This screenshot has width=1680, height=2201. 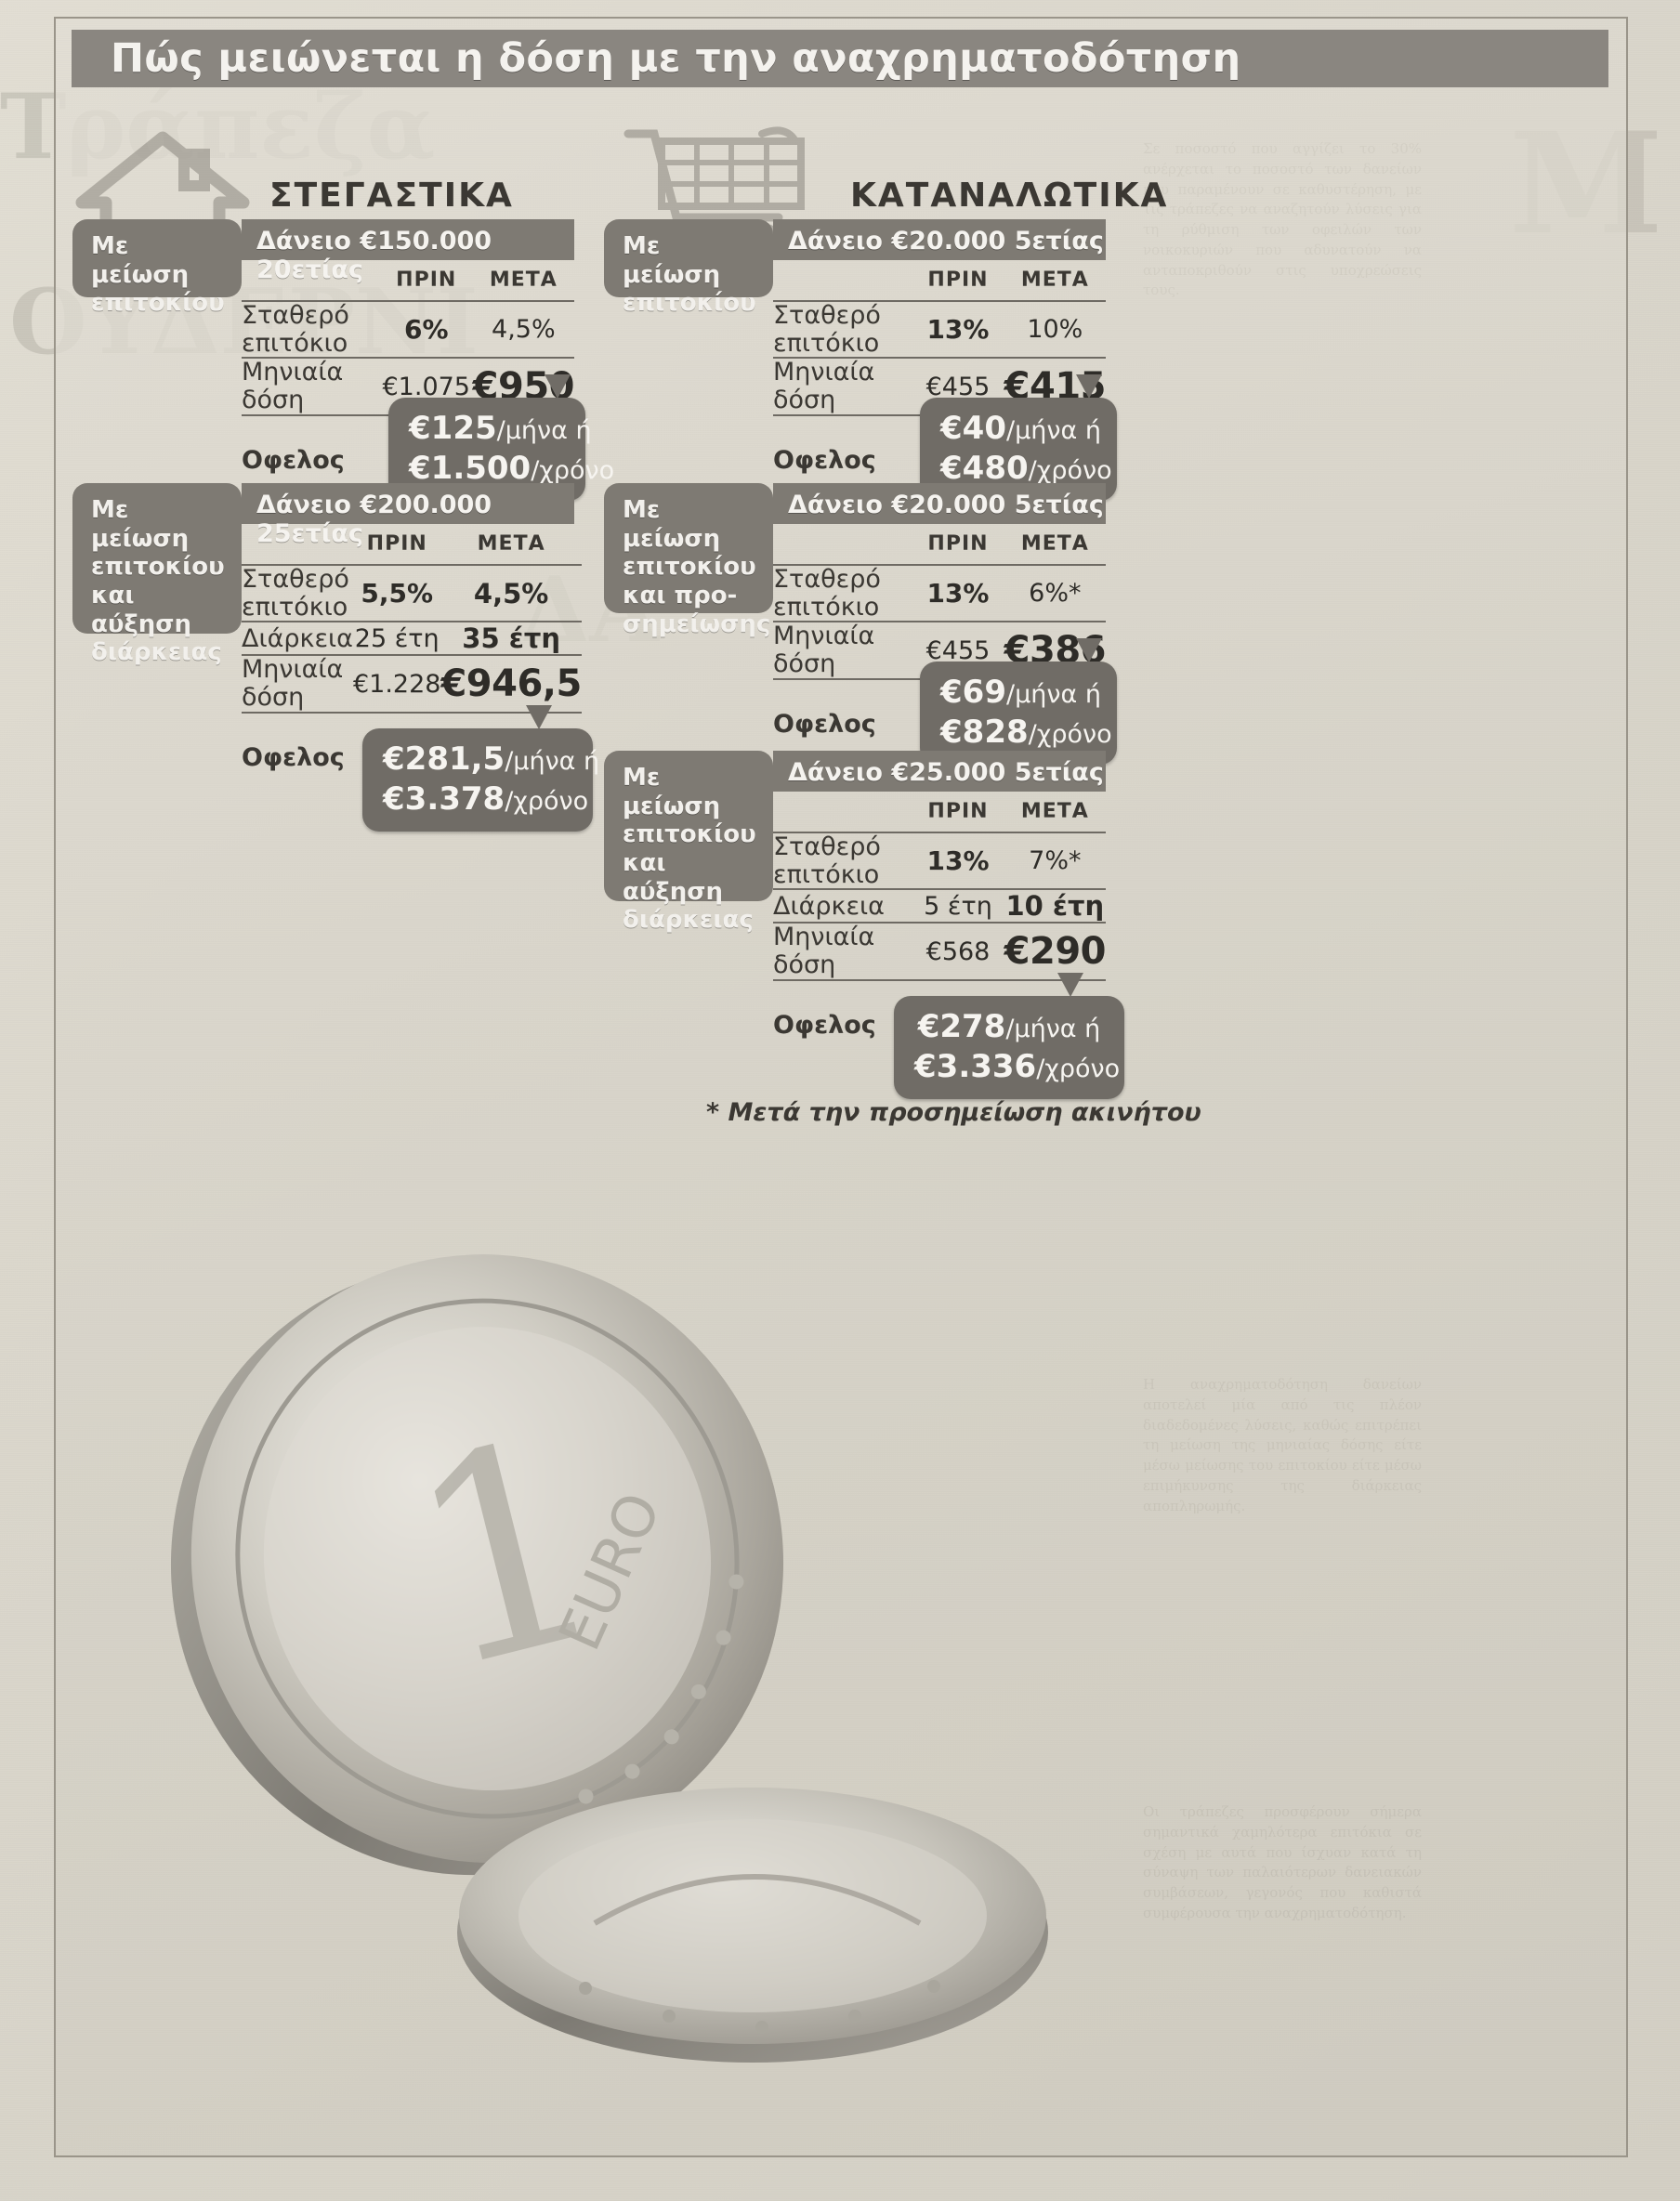 What do you see at coordinates (396, 684) in the screenshot?
I see `row-before-1-2: €1.228` at bounding box center [396, 684].